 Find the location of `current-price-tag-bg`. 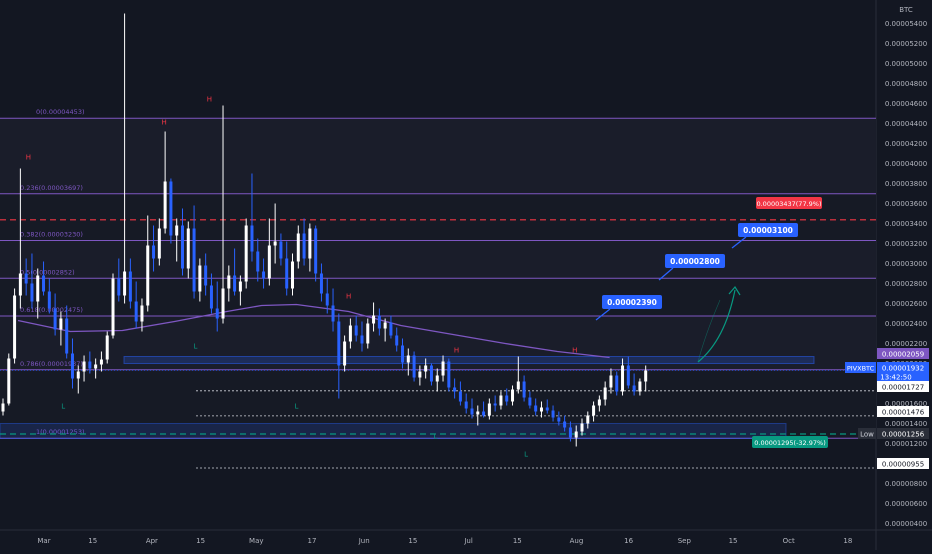

current-price-tag-bg is located at coordinates (903, 372).